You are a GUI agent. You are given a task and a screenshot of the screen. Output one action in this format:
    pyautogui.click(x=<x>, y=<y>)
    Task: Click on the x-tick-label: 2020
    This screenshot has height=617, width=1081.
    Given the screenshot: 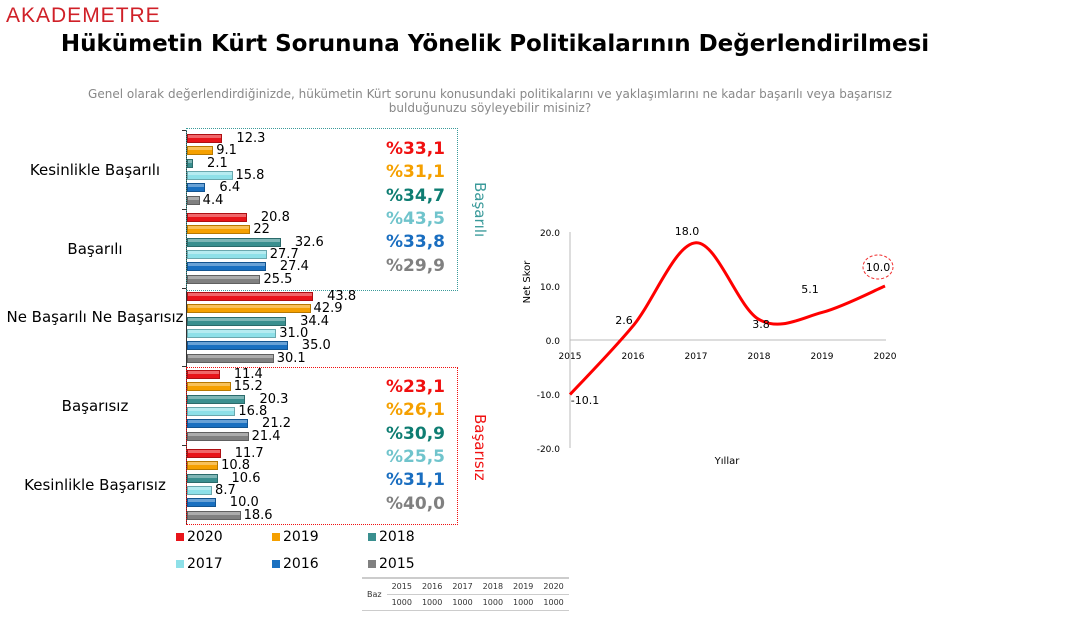 What is the action you would take?
    pyautogui.click(x=885, y=357)
    